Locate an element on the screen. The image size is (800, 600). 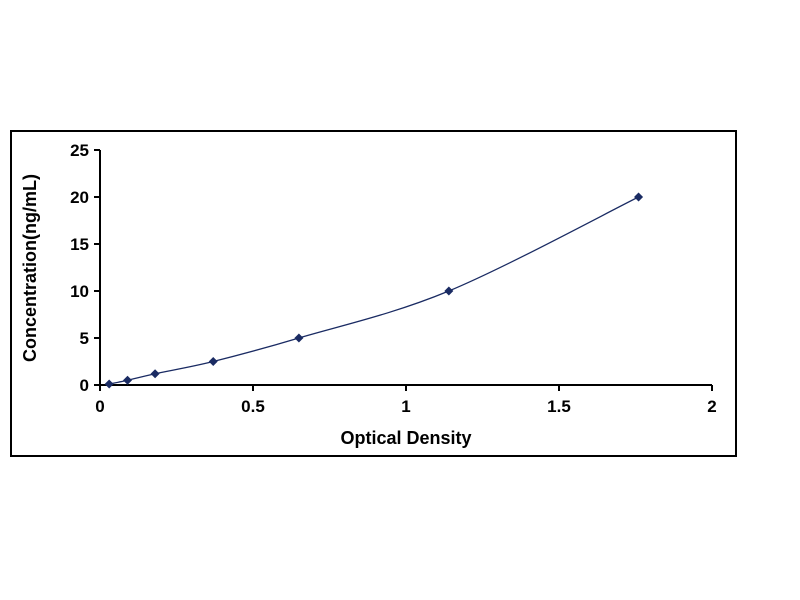
x-tick-label: 0 is located at coordinates (99, 406).